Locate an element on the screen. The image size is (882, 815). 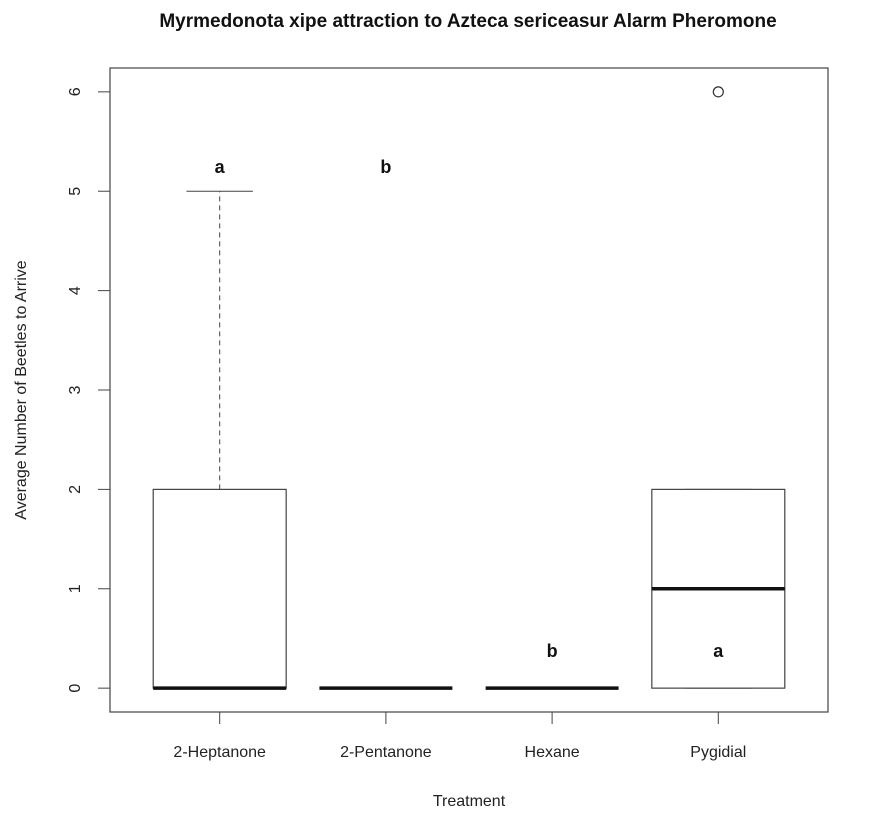
x-tick-label: Pygidial is located at coordinates (718, 752).